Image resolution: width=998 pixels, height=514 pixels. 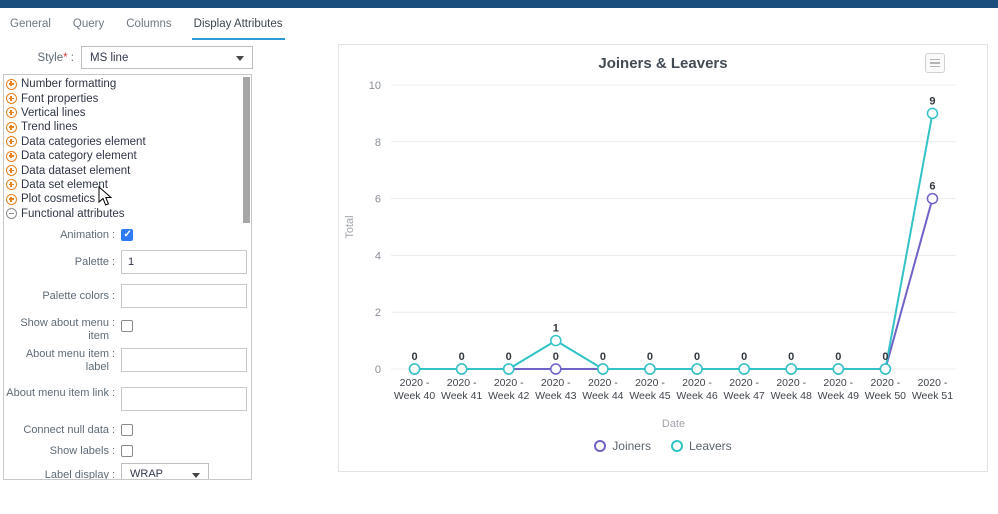 I want to click on chevron-down-icon, so click(x=196, y=475).